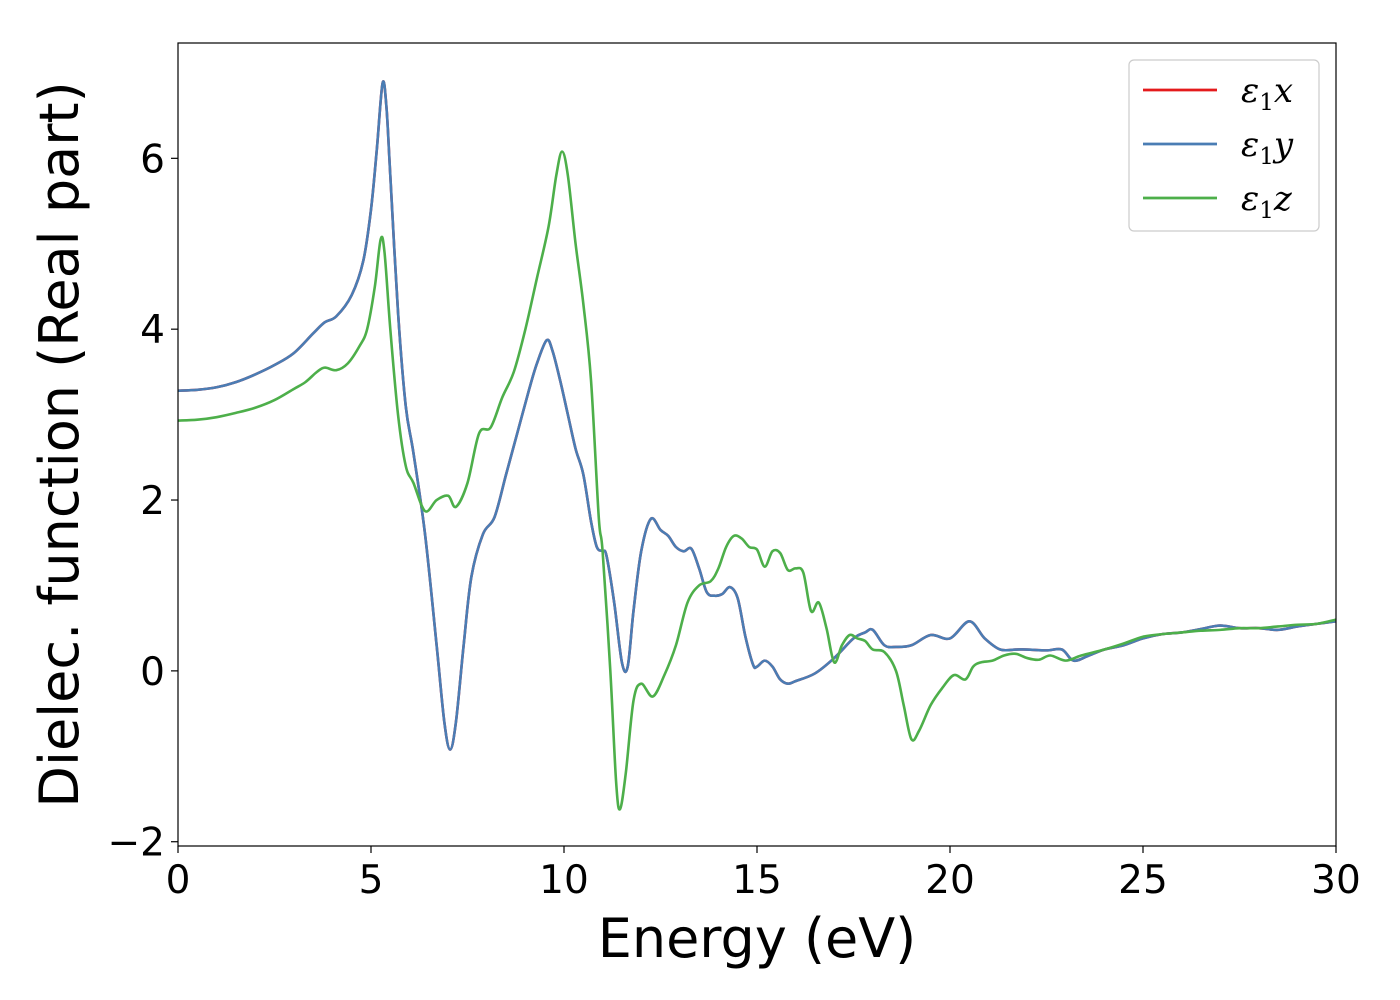 The image size is (1400, 1000). I want to click on legend-label: ε1y, so click(1267, 147).